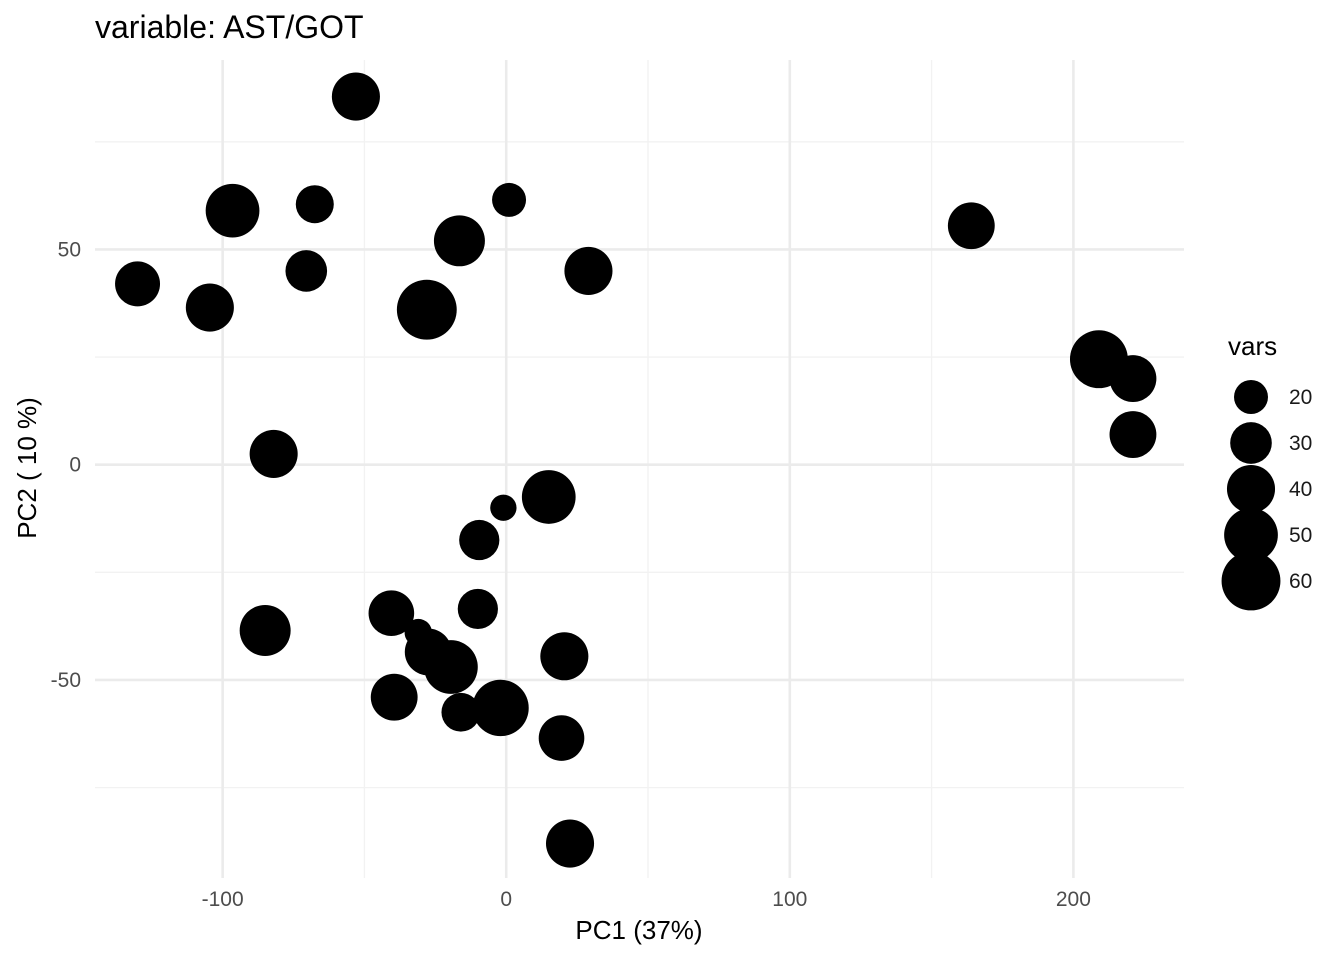 This screenshot has height=960, width=1344. Describe the element at coordinates (1300, 489) in the screenshot. I see `legend-key-label: 40` at that location.